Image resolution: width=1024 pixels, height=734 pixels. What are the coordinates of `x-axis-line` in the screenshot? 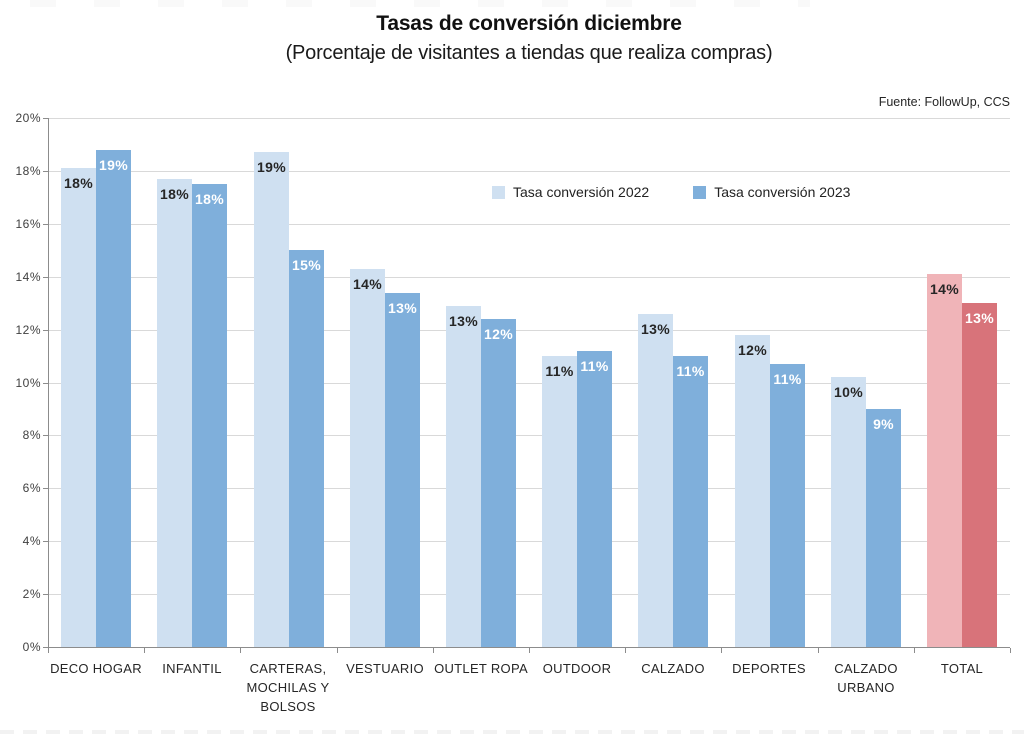 It's located at (529, 647).